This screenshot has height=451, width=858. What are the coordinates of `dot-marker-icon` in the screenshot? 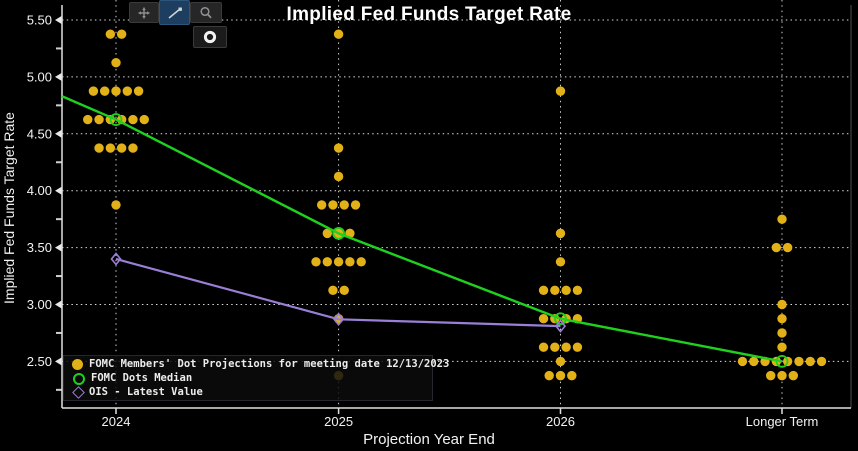 It's located at (210, 37).